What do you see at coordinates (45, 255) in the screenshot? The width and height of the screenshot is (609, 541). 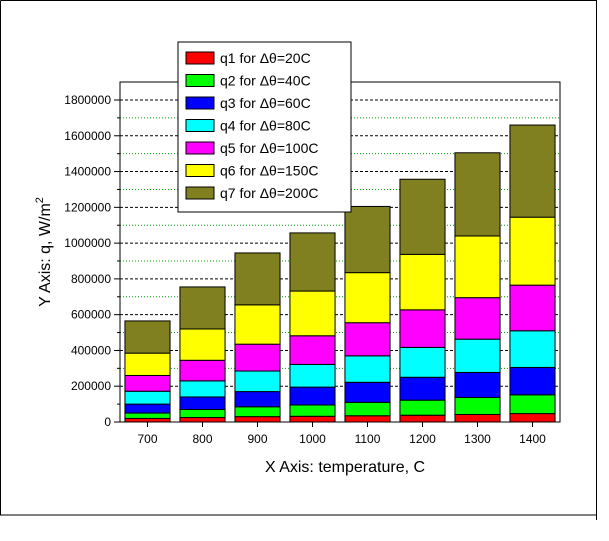 I see `y-axis-title-text: Y Axis: q, W/m` at bounding box center [45, 255].